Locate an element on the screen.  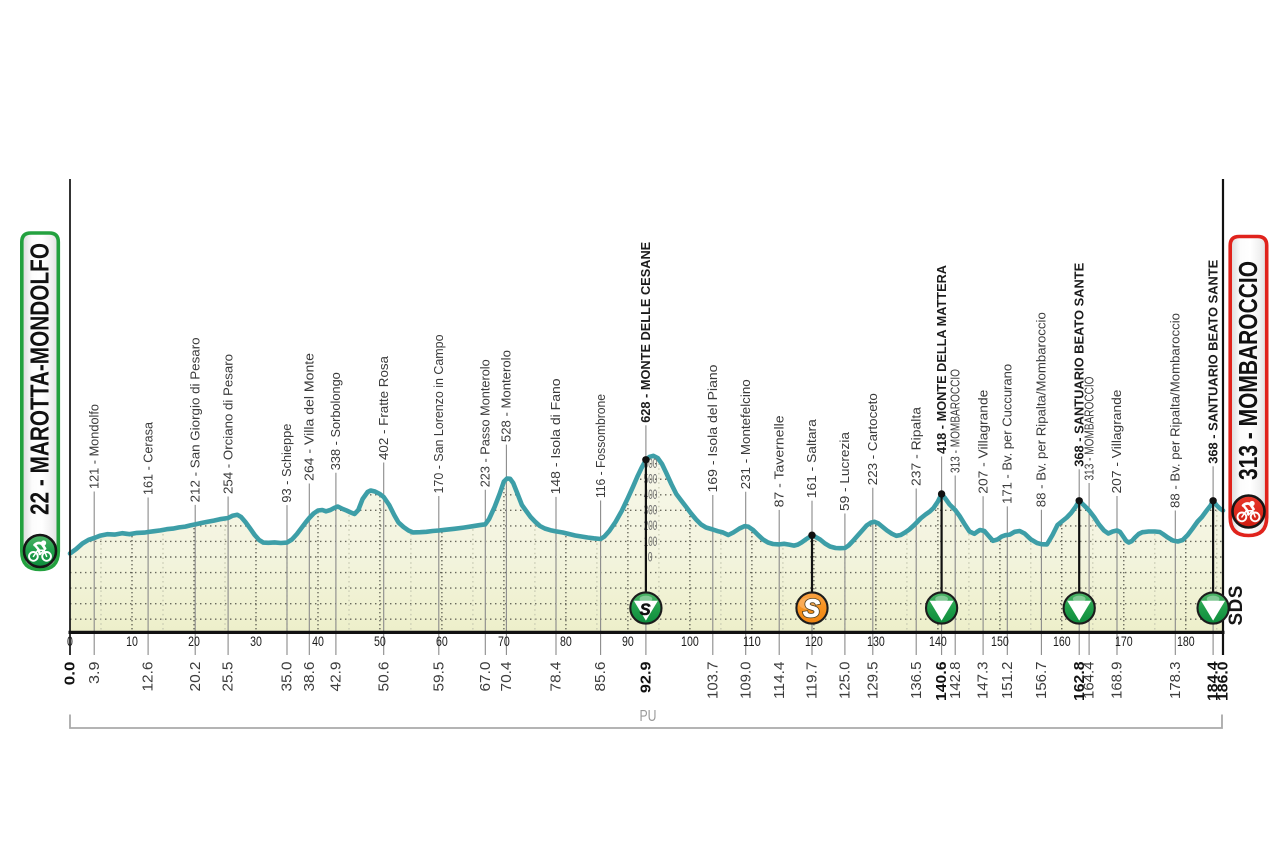
svg-text: 150 is located at coordinates (1000, 641).